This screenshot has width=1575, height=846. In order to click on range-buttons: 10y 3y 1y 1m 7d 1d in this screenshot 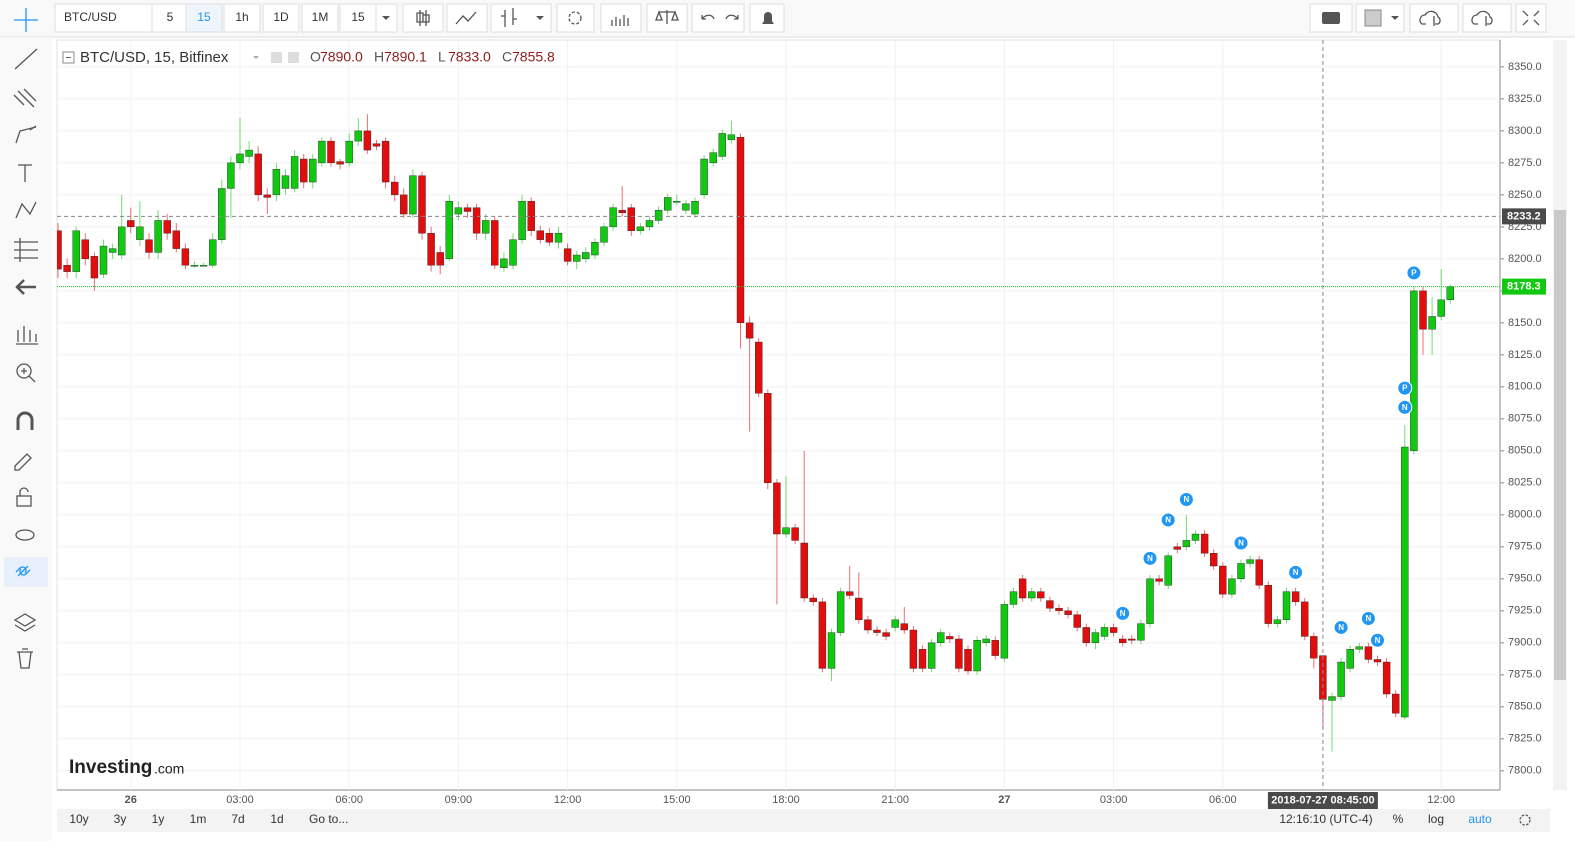, I will do `click(176, 819)`.